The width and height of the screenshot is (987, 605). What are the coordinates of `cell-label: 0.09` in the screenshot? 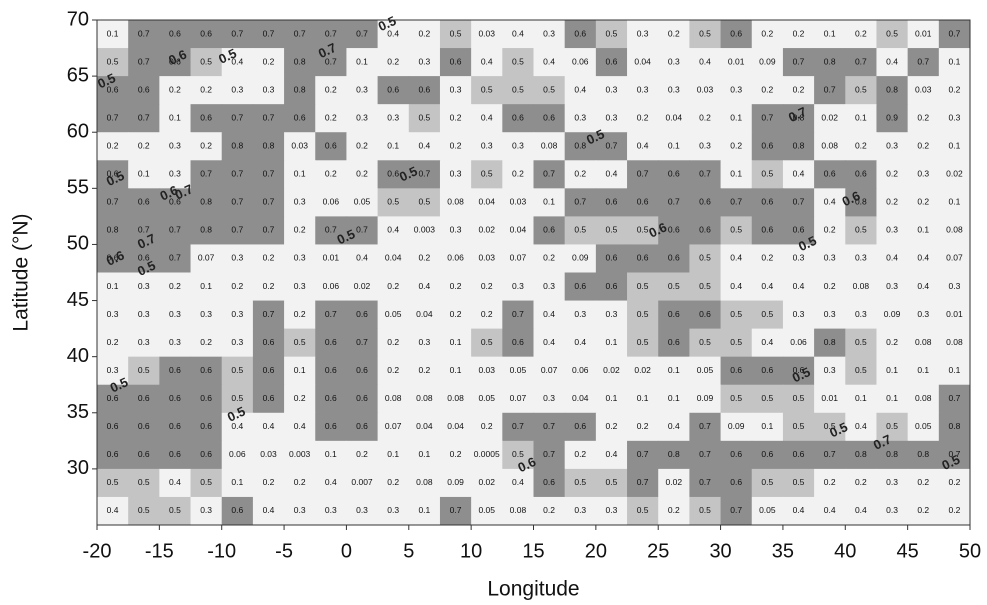 It's located at (892, 314).